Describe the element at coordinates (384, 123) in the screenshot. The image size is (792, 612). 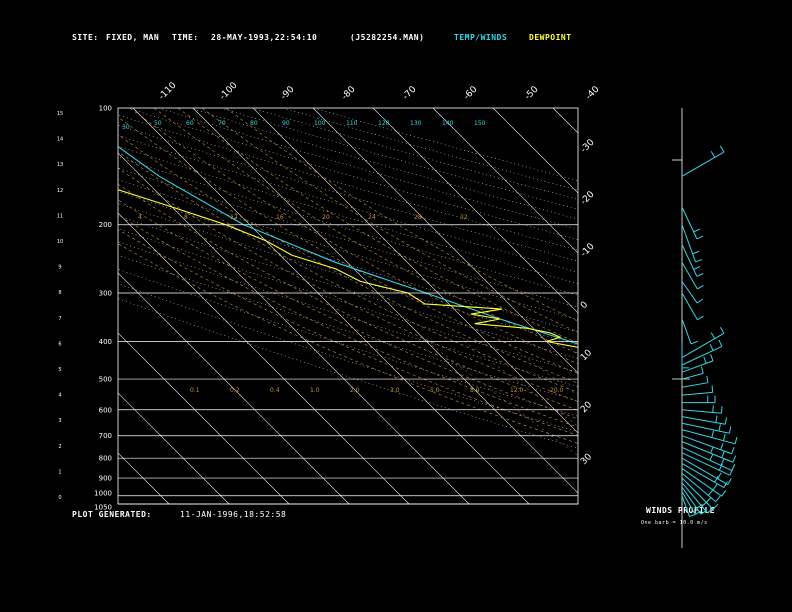
I see `dry-adiabat-label: 120` at that location.